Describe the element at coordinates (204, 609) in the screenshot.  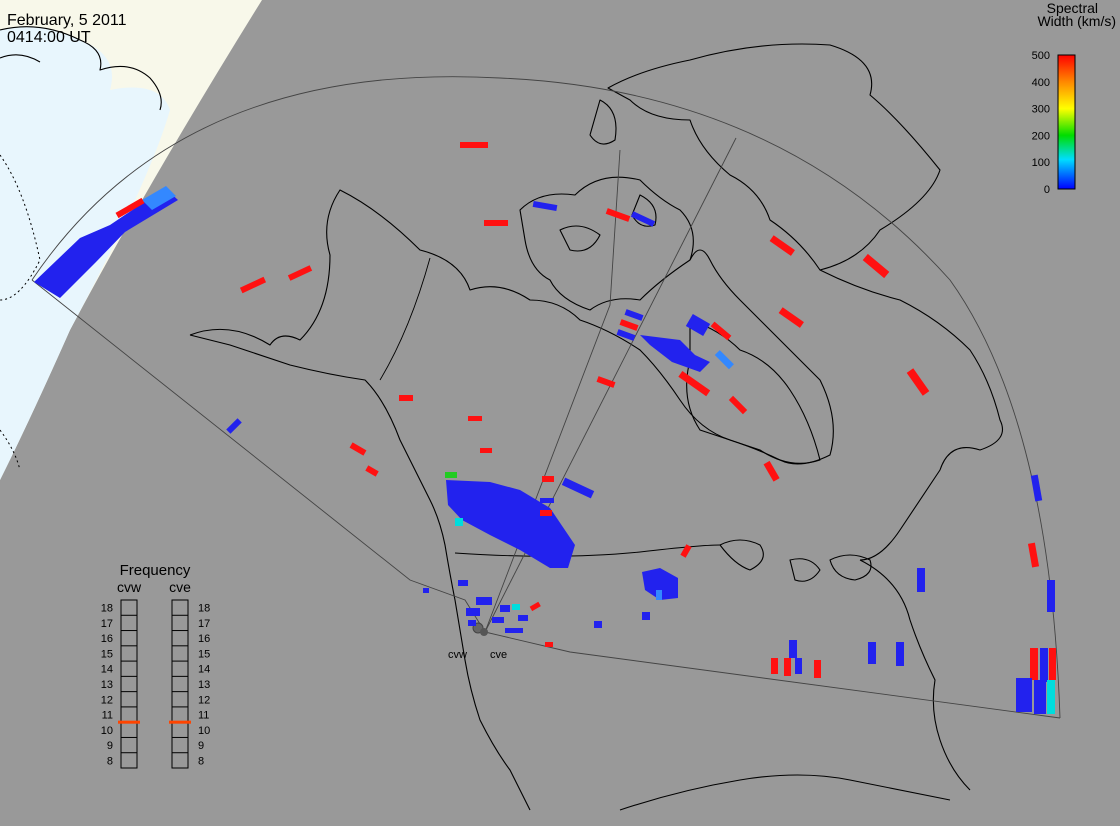
I see `frequency-tick-right: 18` at that location.